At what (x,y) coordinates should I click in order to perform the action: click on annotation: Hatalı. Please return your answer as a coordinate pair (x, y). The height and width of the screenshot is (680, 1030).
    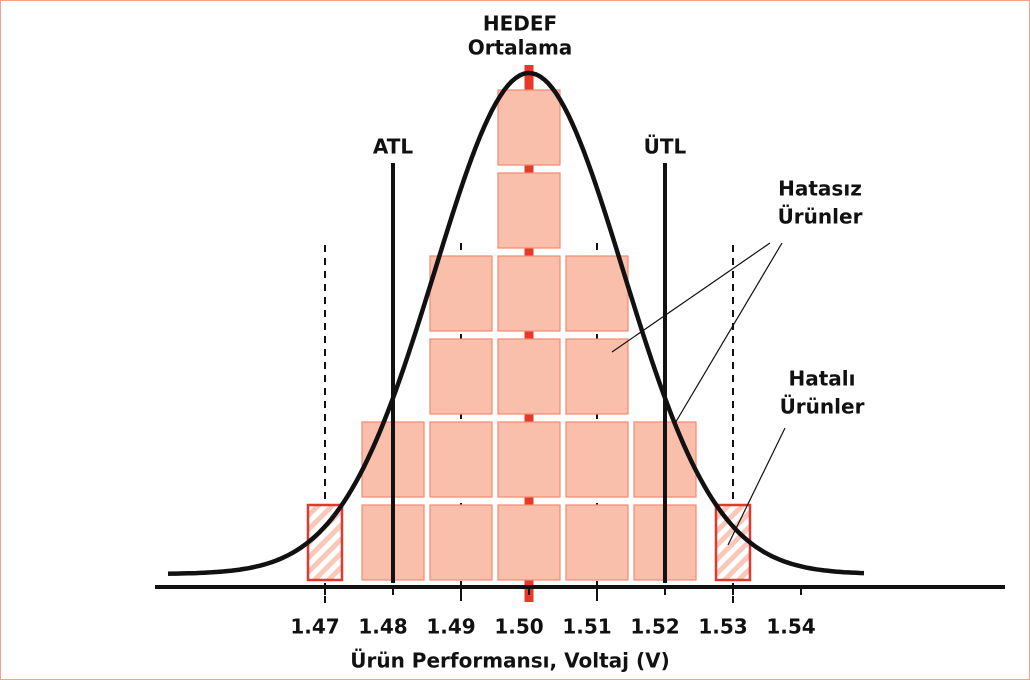
    Looking at the image, I should click on (821, 379).